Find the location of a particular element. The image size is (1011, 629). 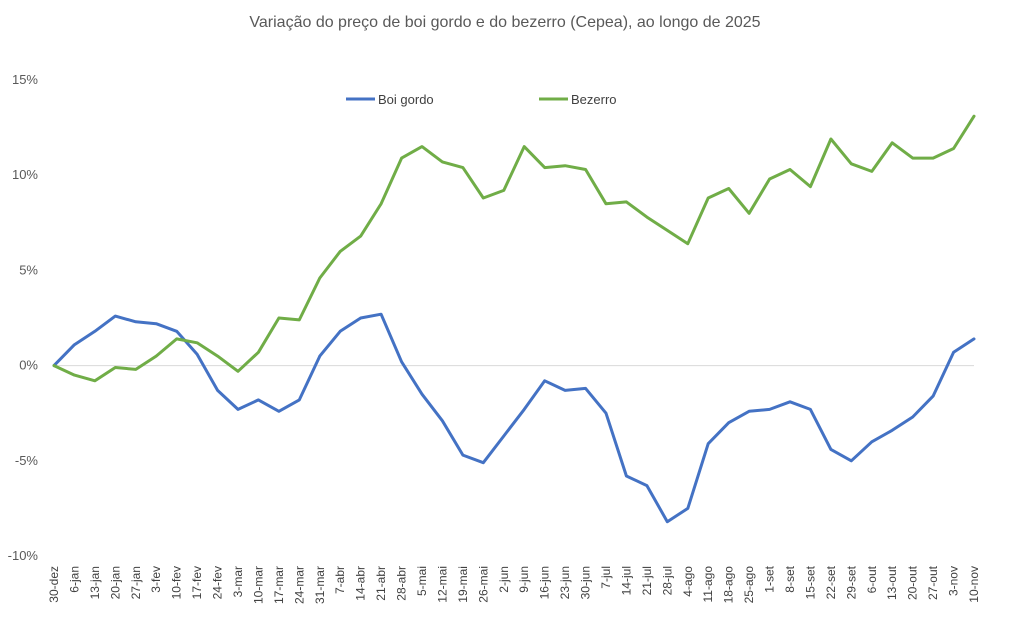

x-tick-label: 17-mar is located at coordinates (279, 585).